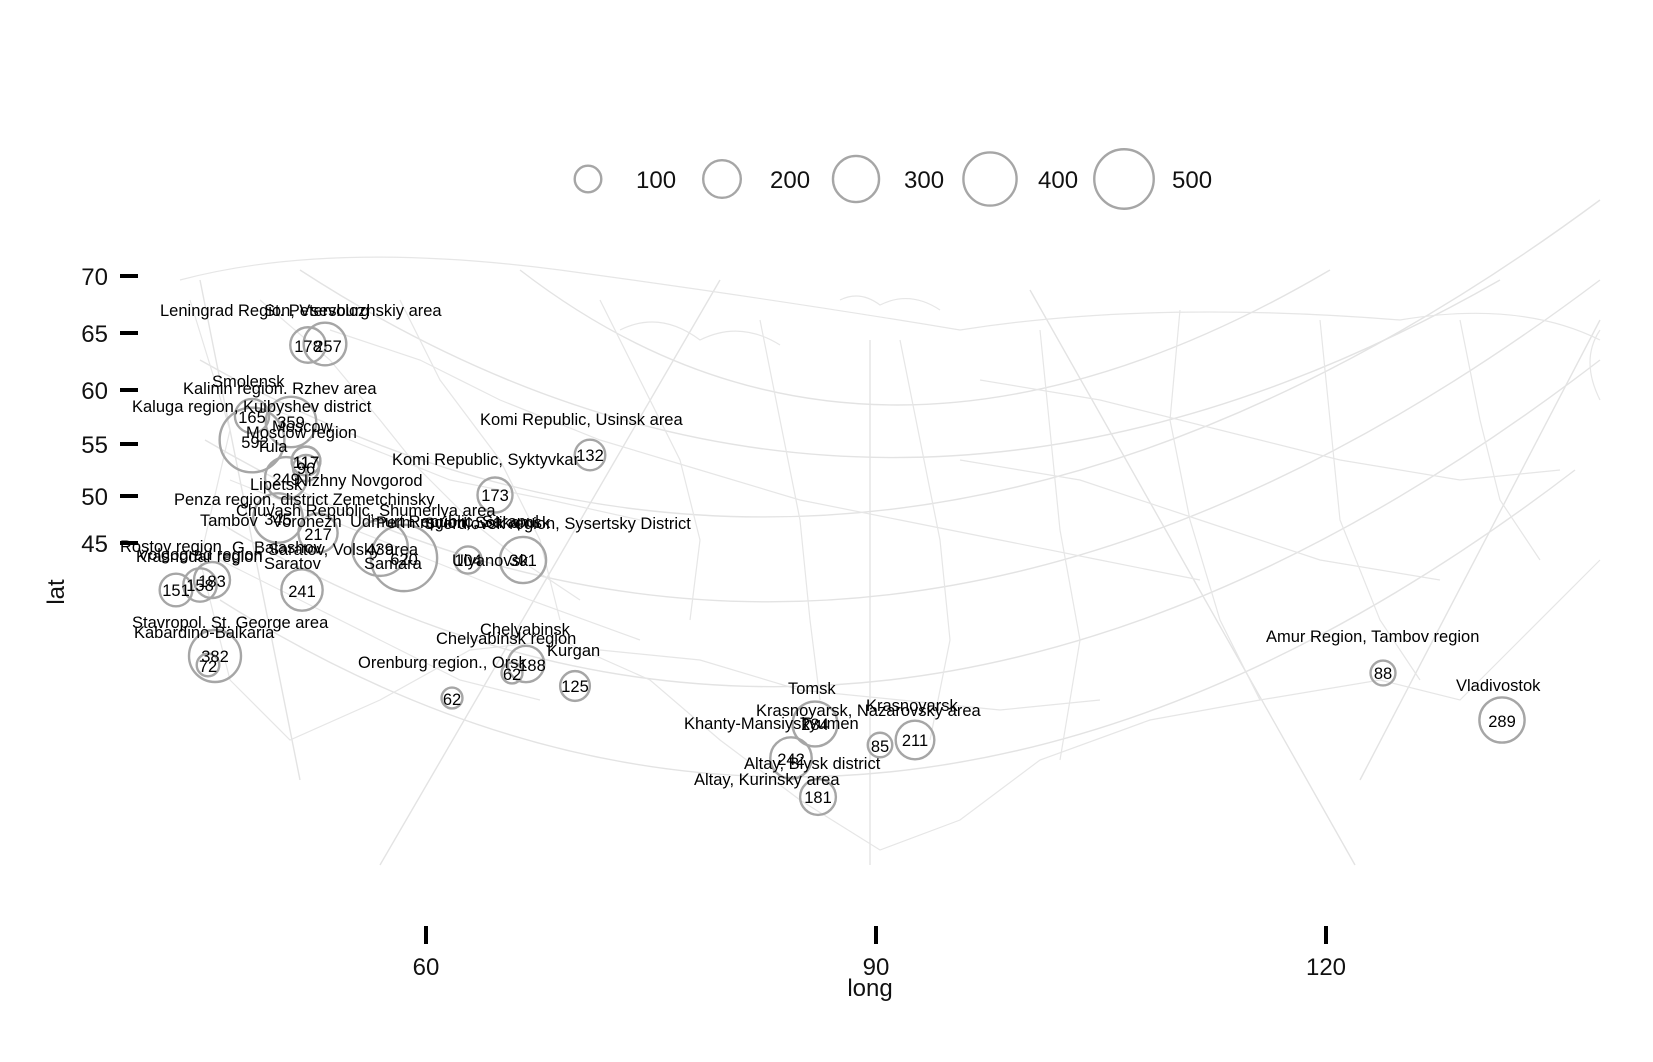 Image resolution: width=1653 pixels, height=1062 pixels. I want to click on place-label-moscow-region: Moscow region, so click(301, 433).